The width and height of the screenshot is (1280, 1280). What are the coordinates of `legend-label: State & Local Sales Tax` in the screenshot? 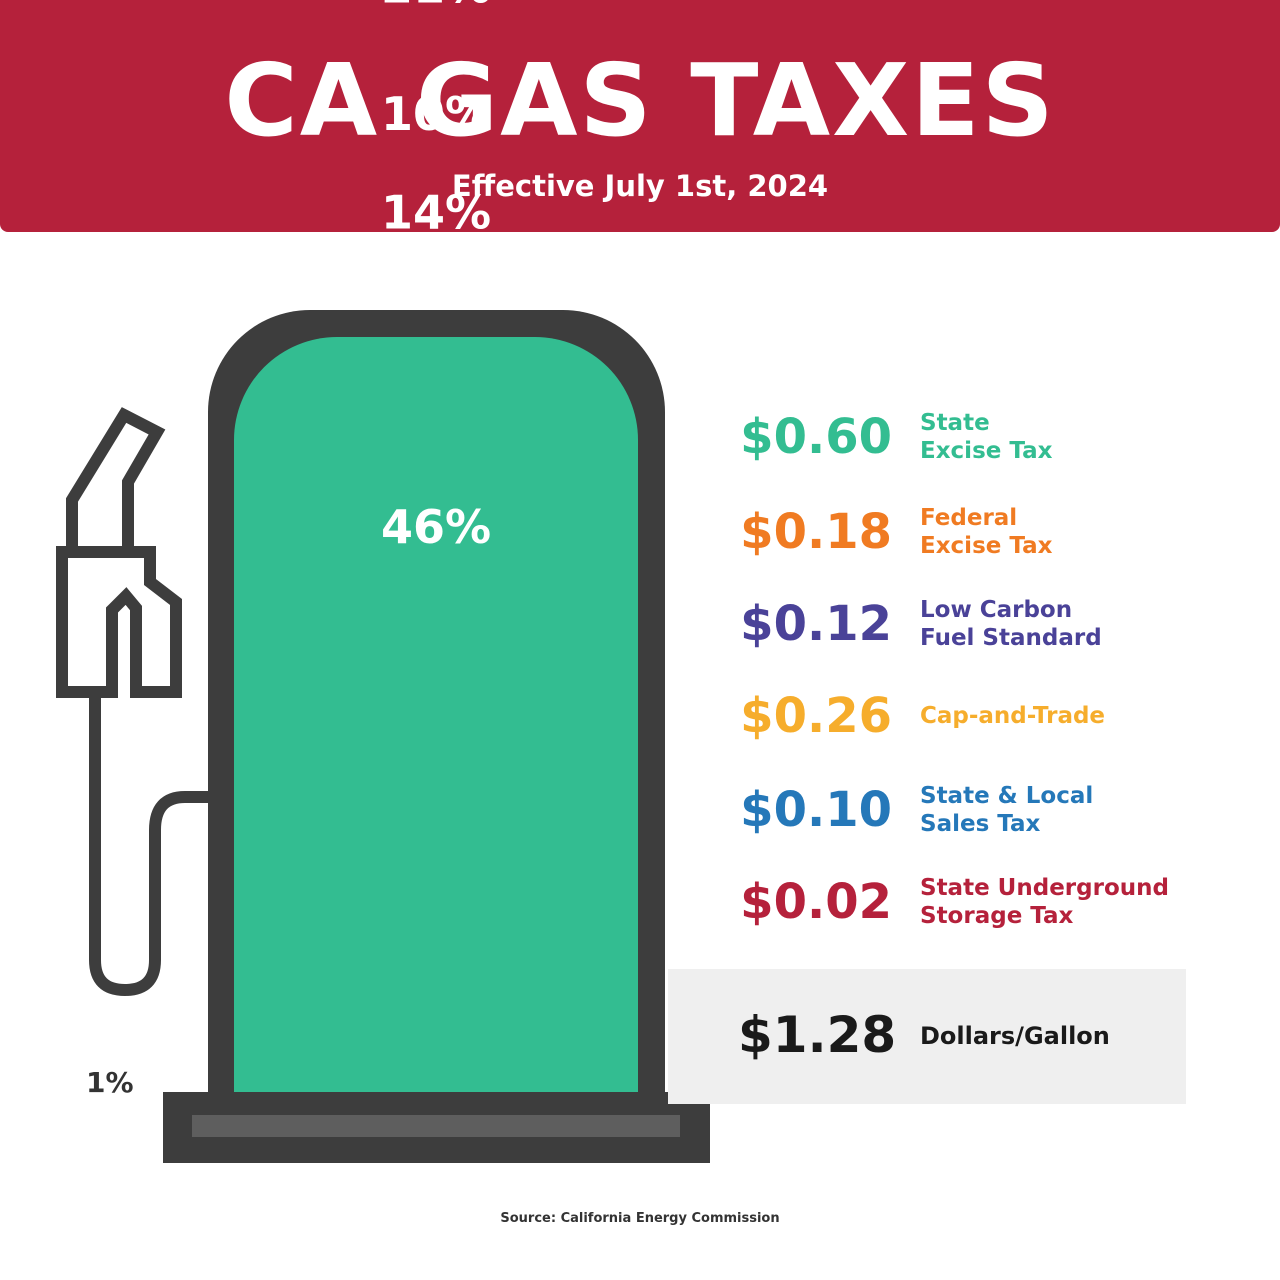 It's located at (1006, 810).